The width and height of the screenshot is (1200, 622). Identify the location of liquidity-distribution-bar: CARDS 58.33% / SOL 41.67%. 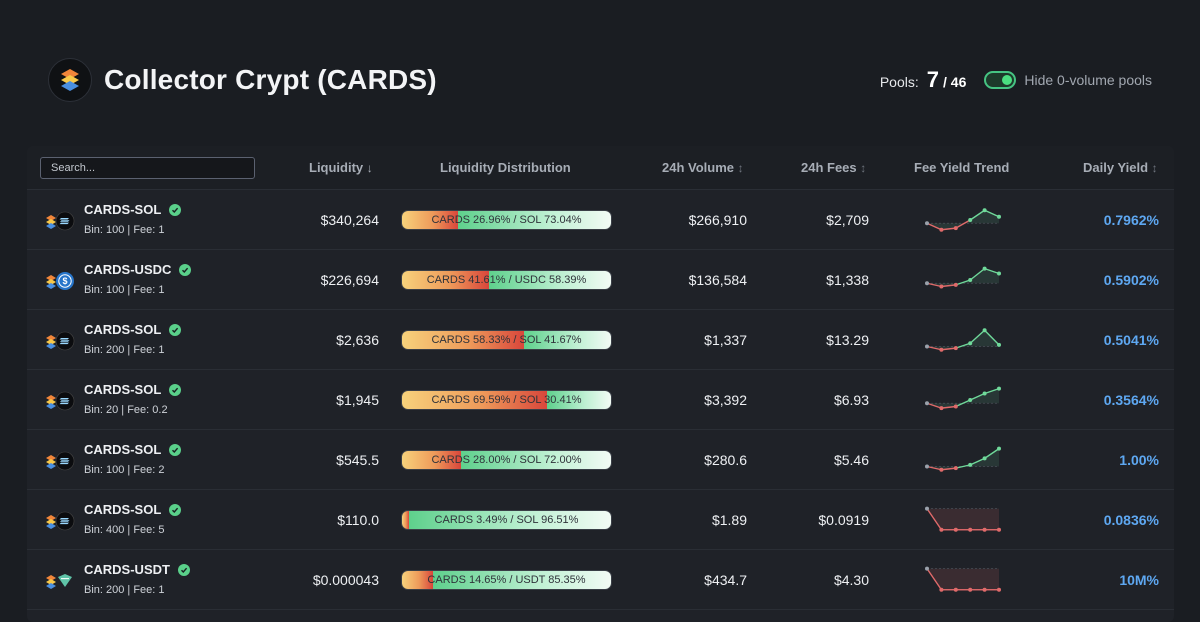
(506, 340).